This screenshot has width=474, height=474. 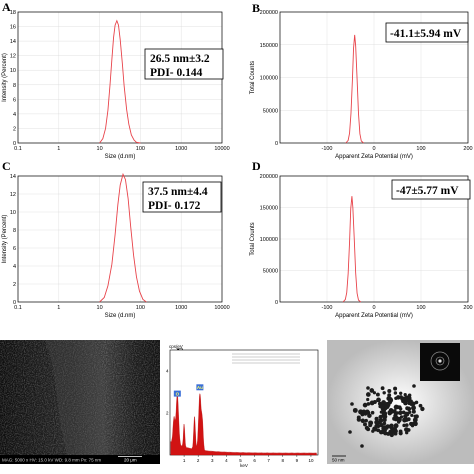 I want to click on eds-frame, so click(x=244, y=402).